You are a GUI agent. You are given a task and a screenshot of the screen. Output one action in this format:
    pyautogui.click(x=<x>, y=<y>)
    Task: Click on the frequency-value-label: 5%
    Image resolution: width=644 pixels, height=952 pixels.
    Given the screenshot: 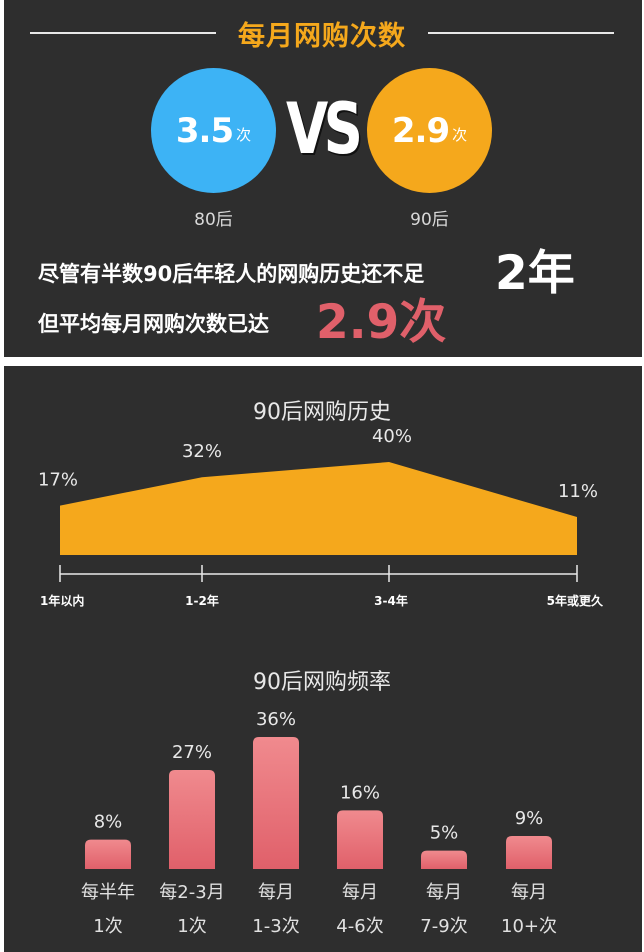 What is the action you would take?
    pyautogui.click(x=444, y=833)
    